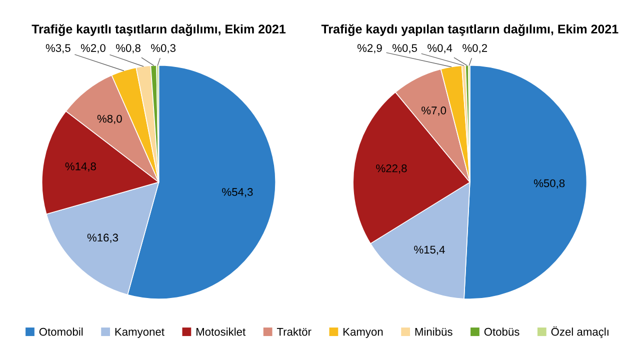 The image size is (635, 348). I want to click on legend-label: Traktör, so click(294, 332).